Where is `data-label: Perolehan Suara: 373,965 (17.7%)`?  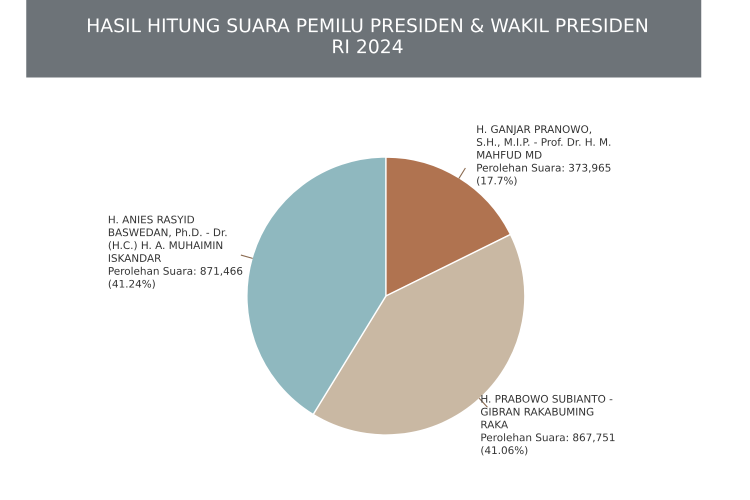
data-label: Perolehan Suara: 373,965 (17.7%) is located at coordinates (543, 175).